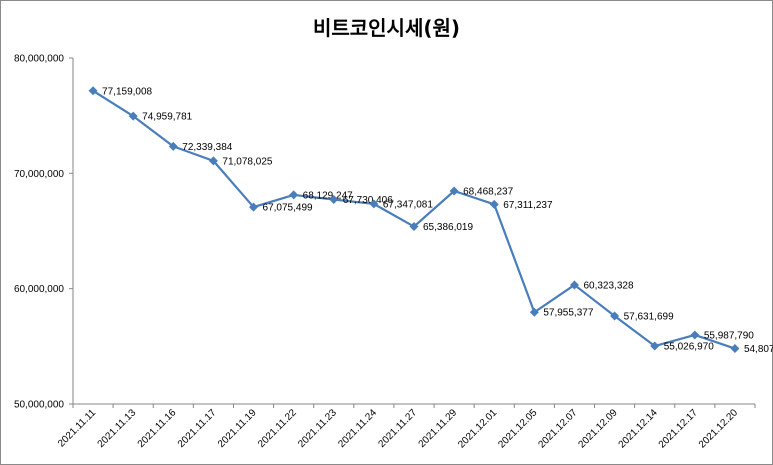 The height and width of the screenshot is (465, 773). I want to click on data-label: 54,807,574, so click(758, 349).